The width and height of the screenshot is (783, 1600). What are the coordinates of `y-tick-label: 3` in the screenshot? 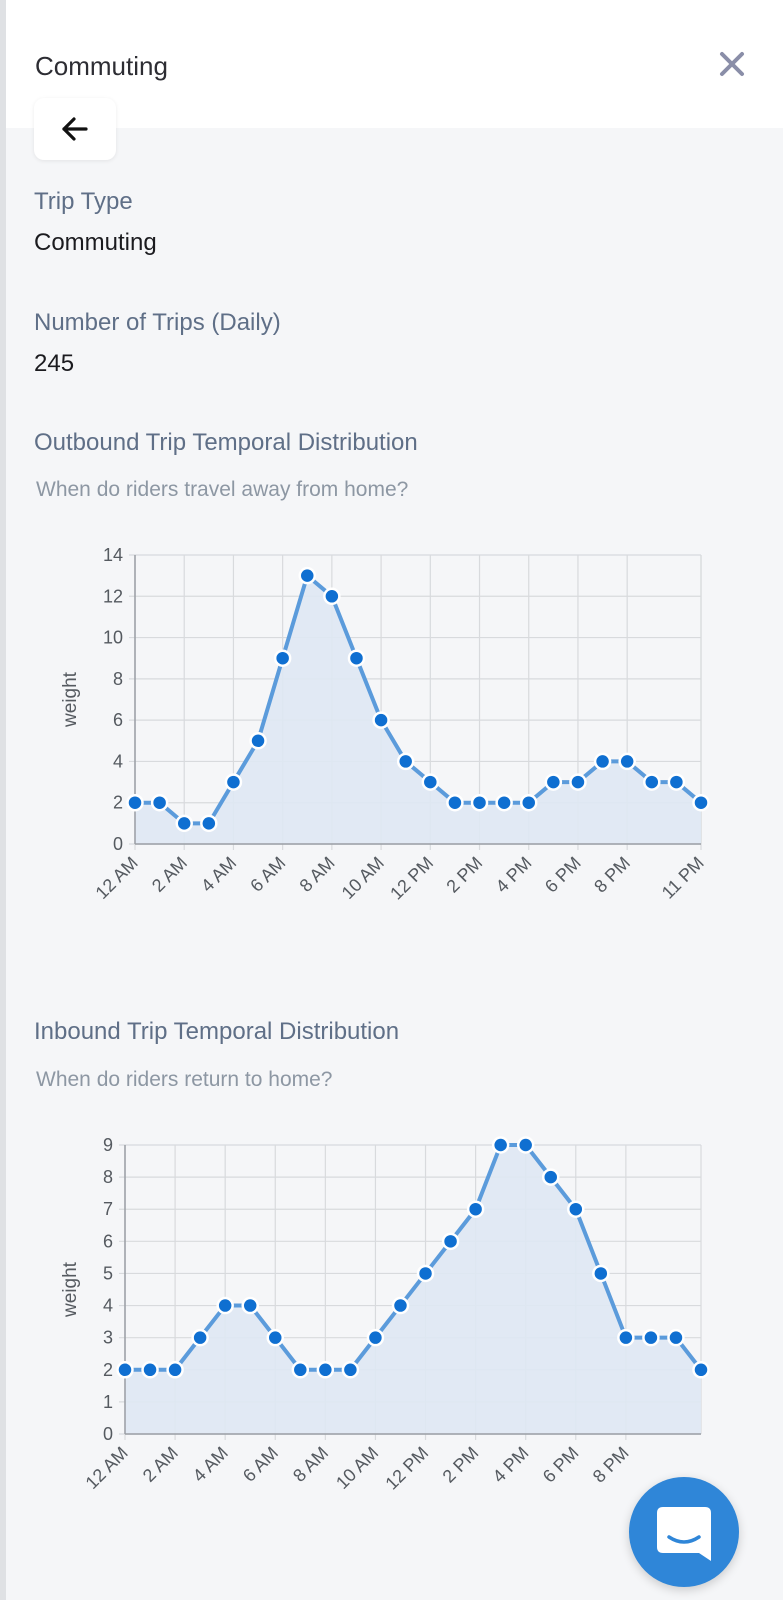 It's located at (108, 1338).